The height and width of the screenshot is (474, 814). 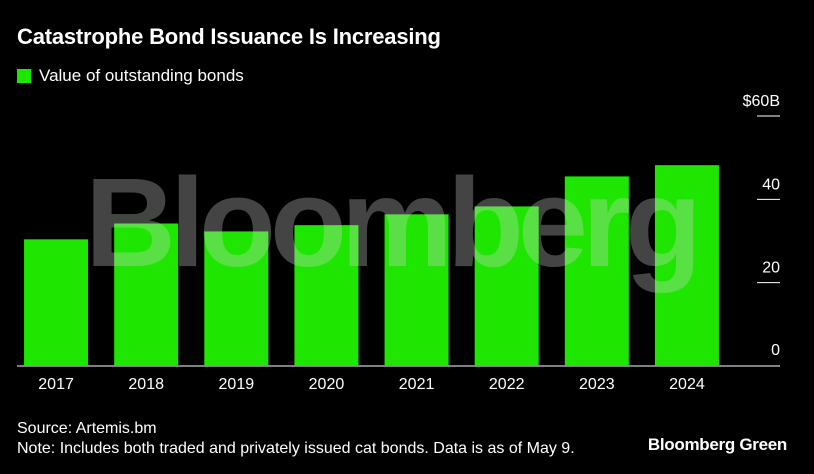 I want to click on bar-2023, so click(x=596, y=271).